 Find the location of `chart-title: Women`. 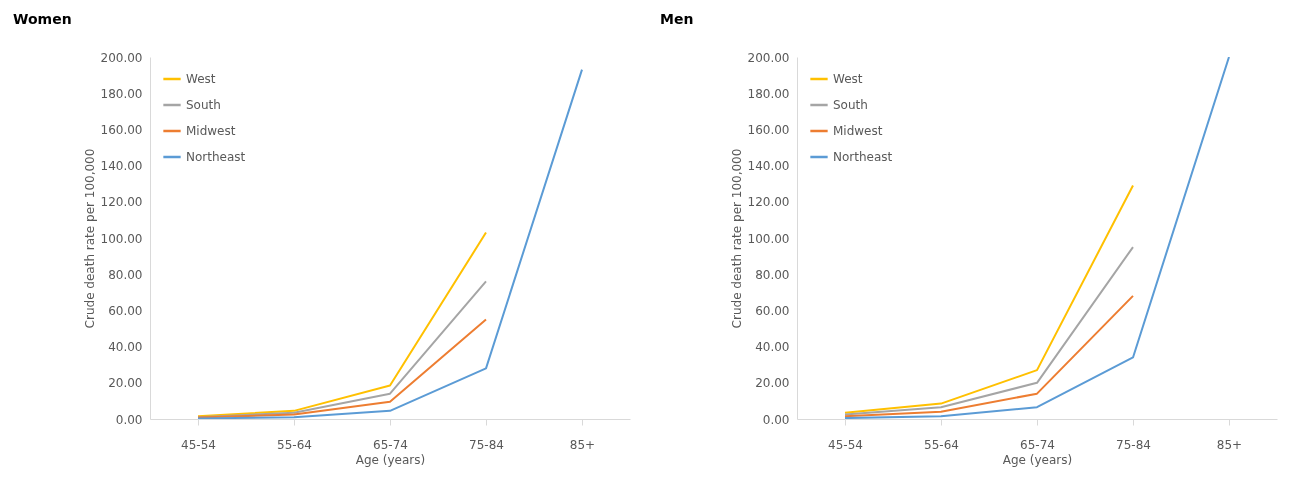

chart-title: Women is located at coordinates (42, 19).